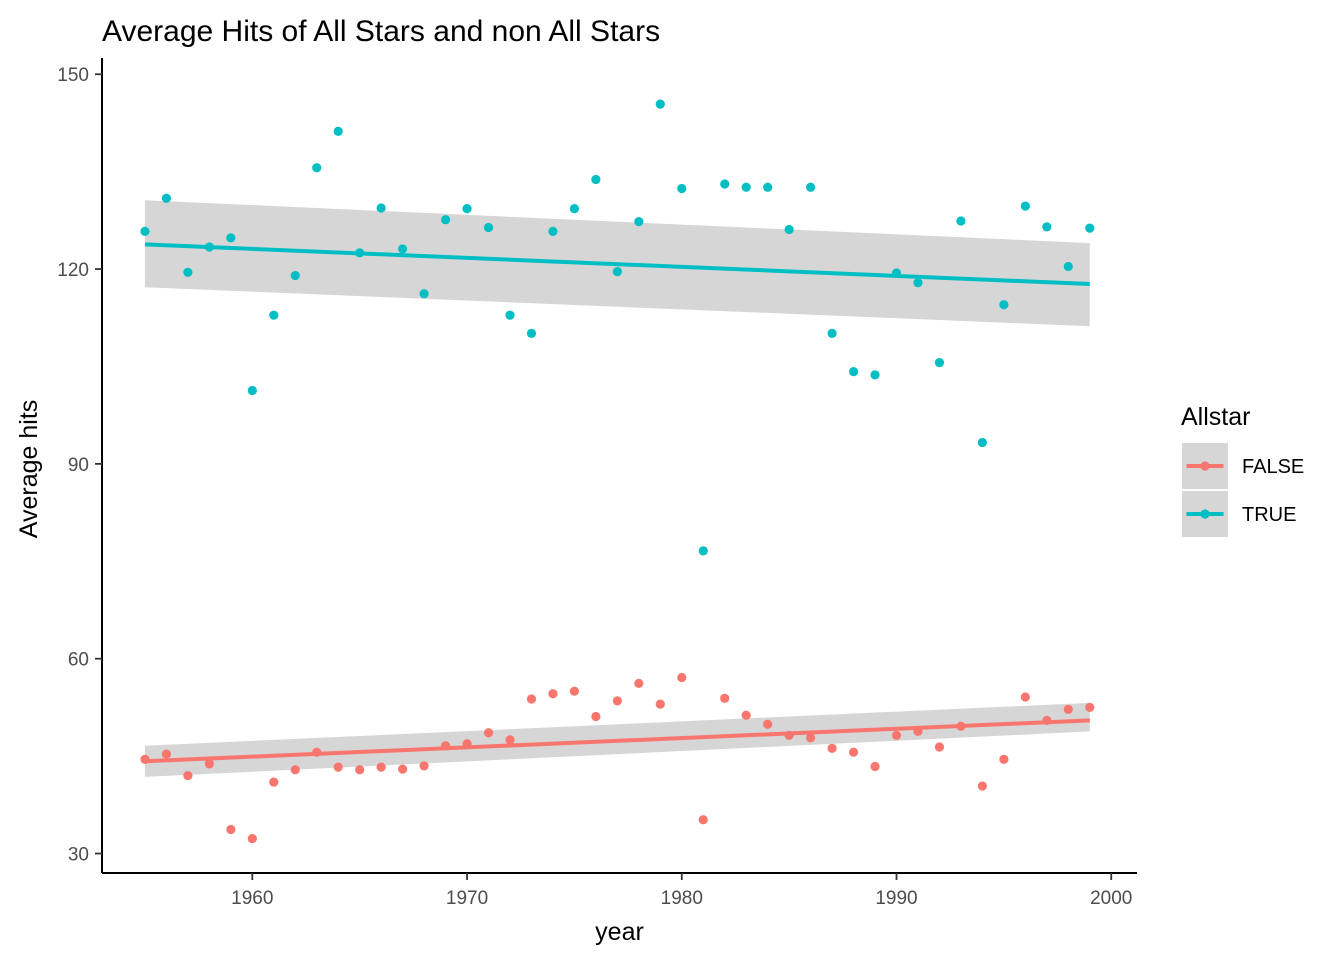 The image size is (1344, 960). Describe the element at coordinates (78, 465) in the screenshot. I see `y-tick-label: 90` at that location.